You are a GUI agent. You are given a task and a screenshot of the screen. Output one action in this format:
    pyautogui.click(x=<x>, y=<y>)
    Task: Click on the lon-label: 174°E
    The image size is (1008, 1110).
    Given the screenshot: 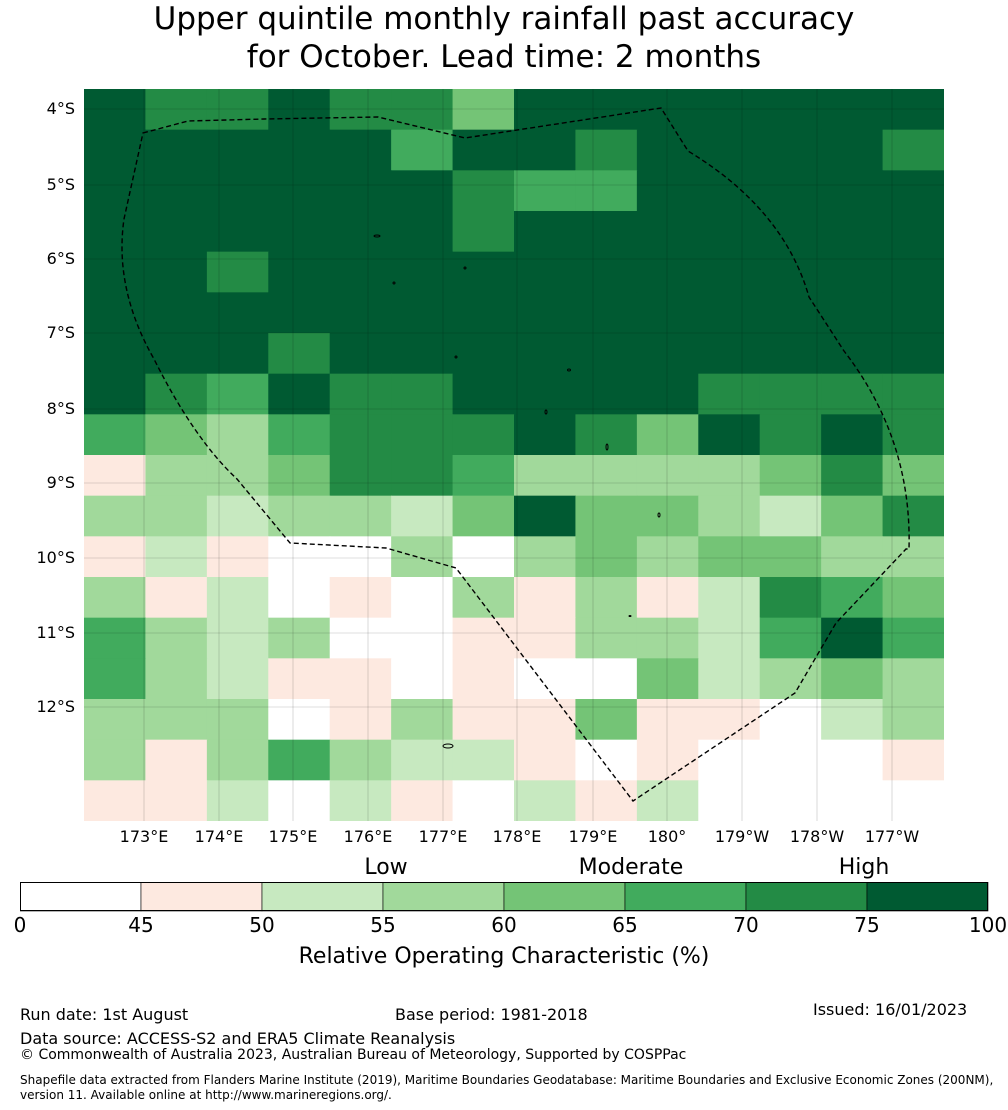 What is the action you would take?
    pyautogui.click(x=219, y=836)
    